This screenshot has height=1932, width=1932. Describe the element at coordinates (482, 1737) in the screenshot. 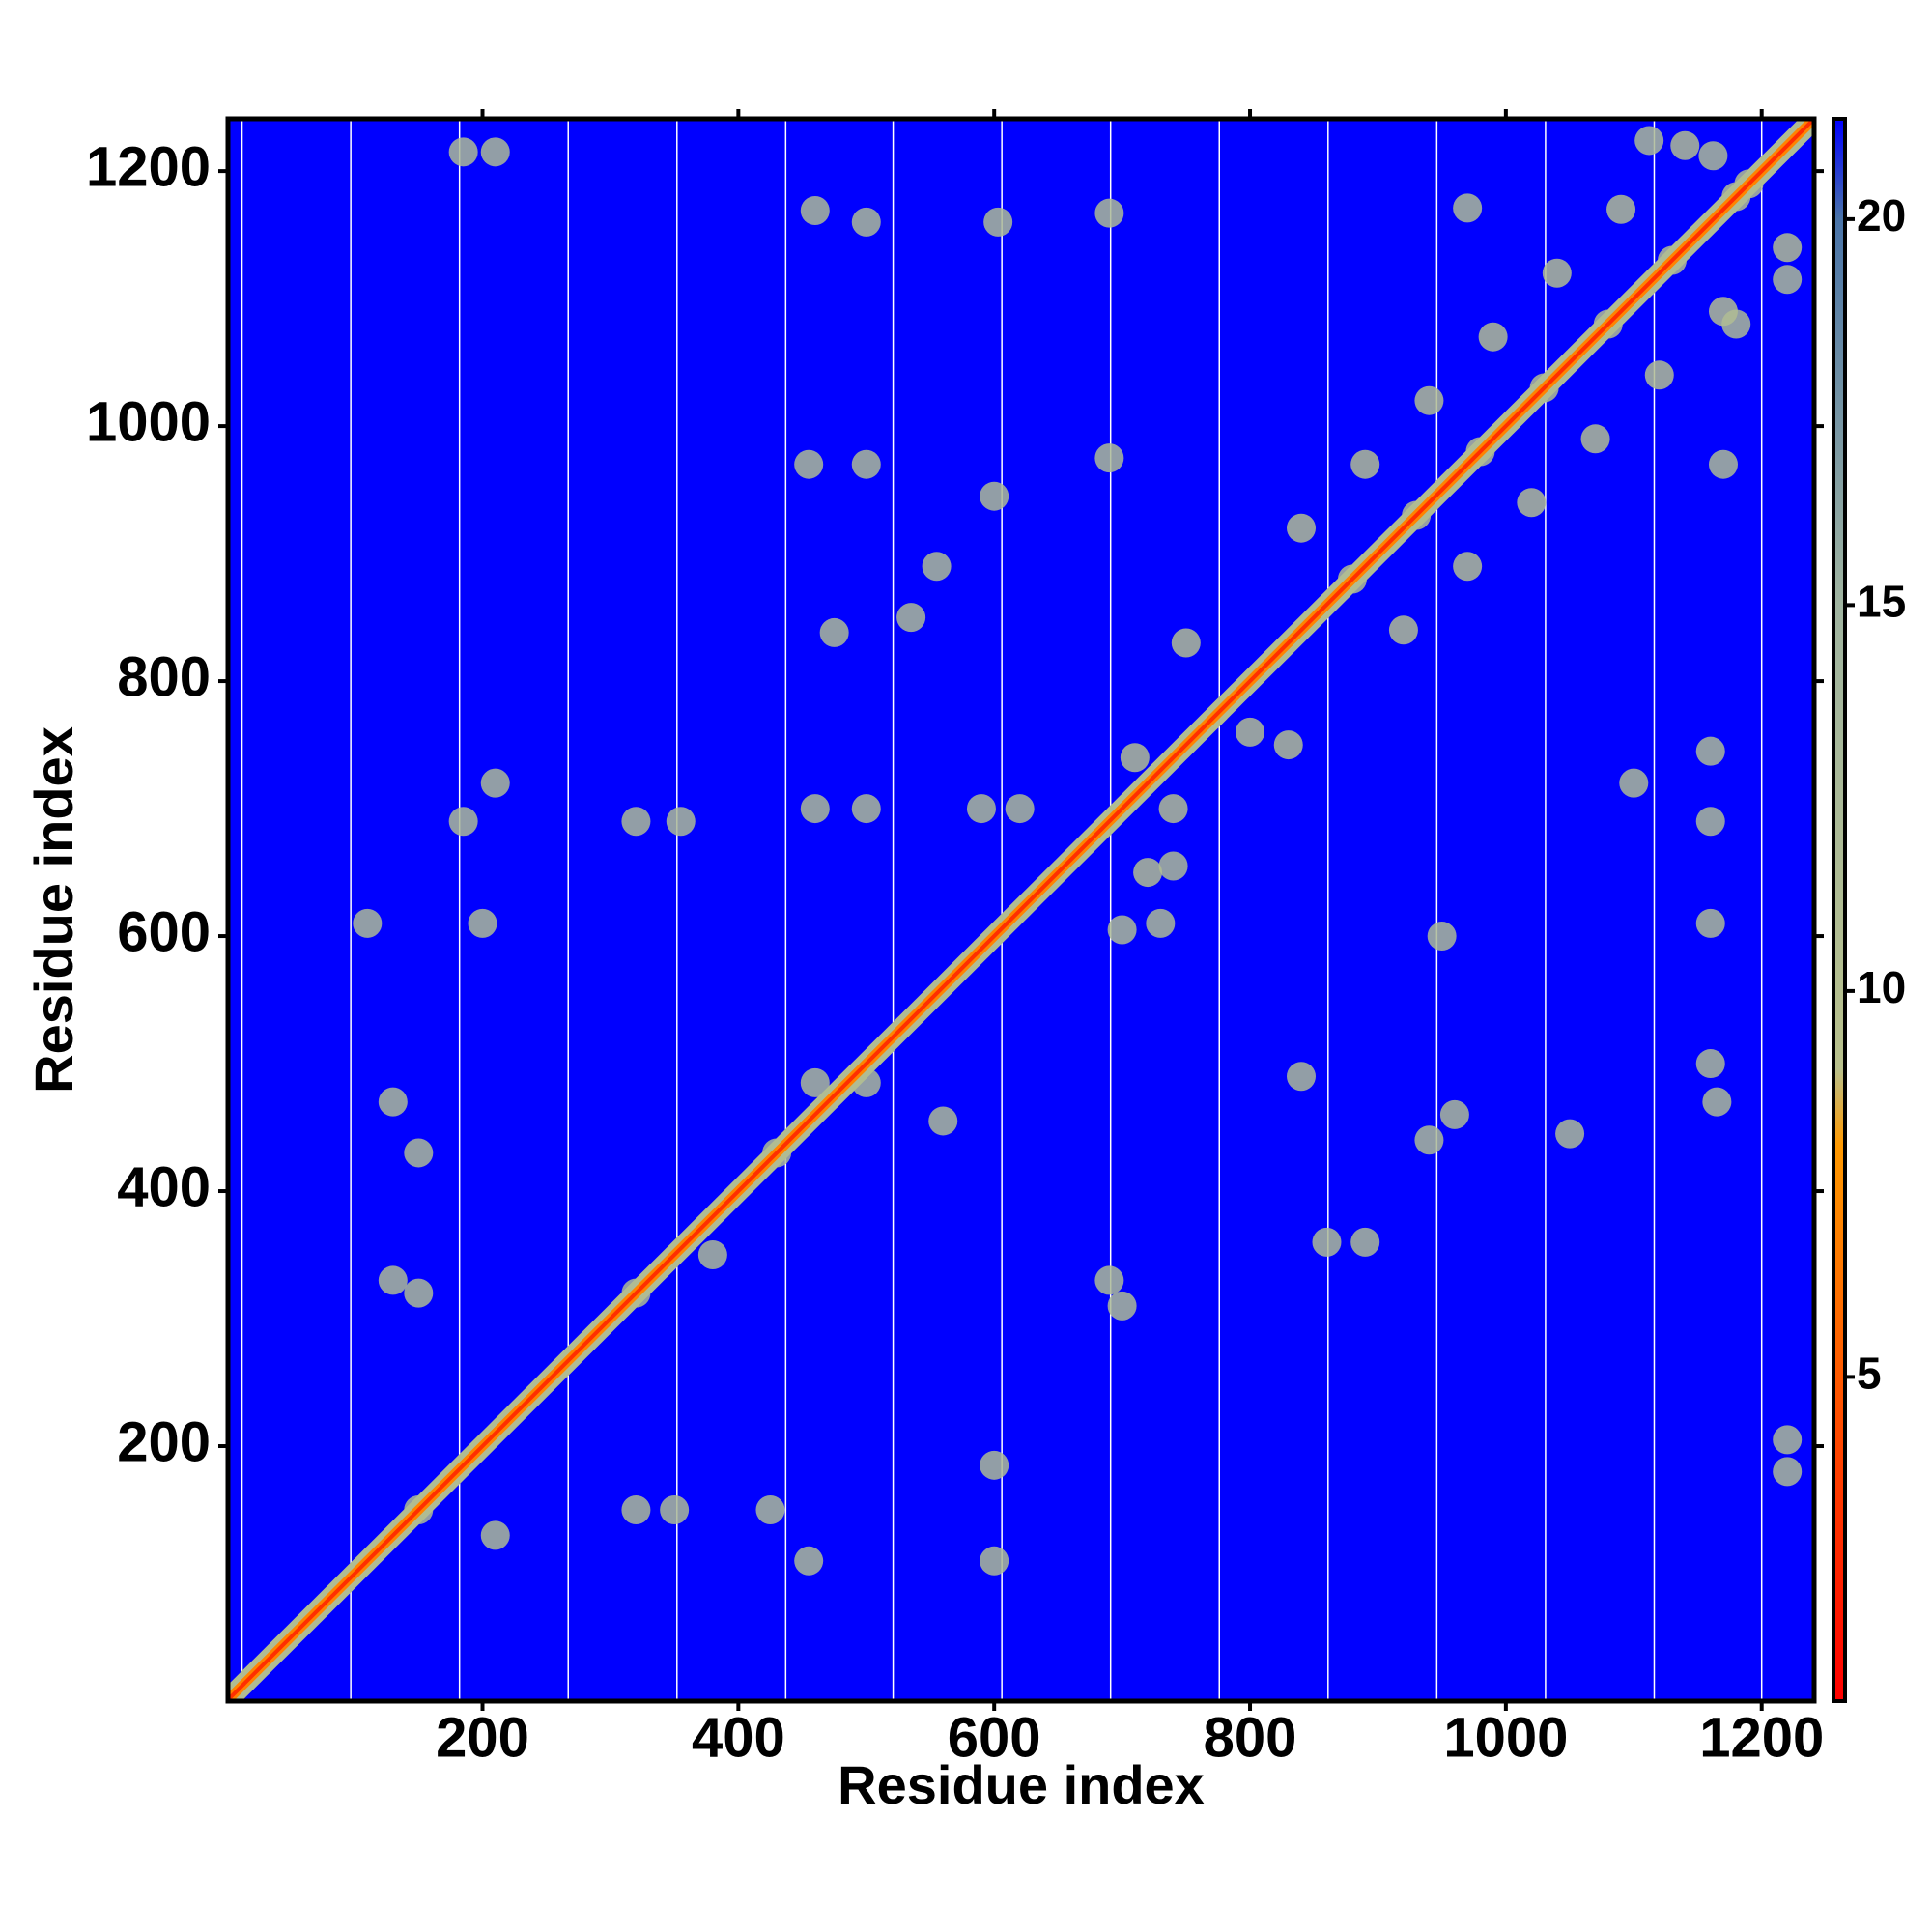

I see `x-tick-label: 200` at that location.